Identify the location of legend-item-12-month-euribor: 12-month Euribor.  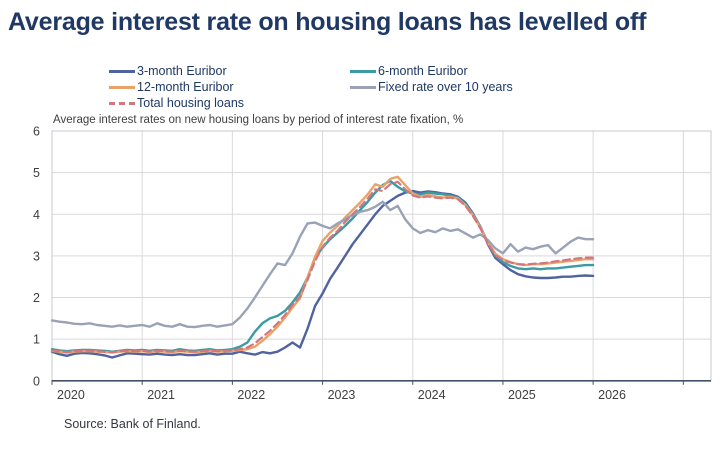
(229, 87).